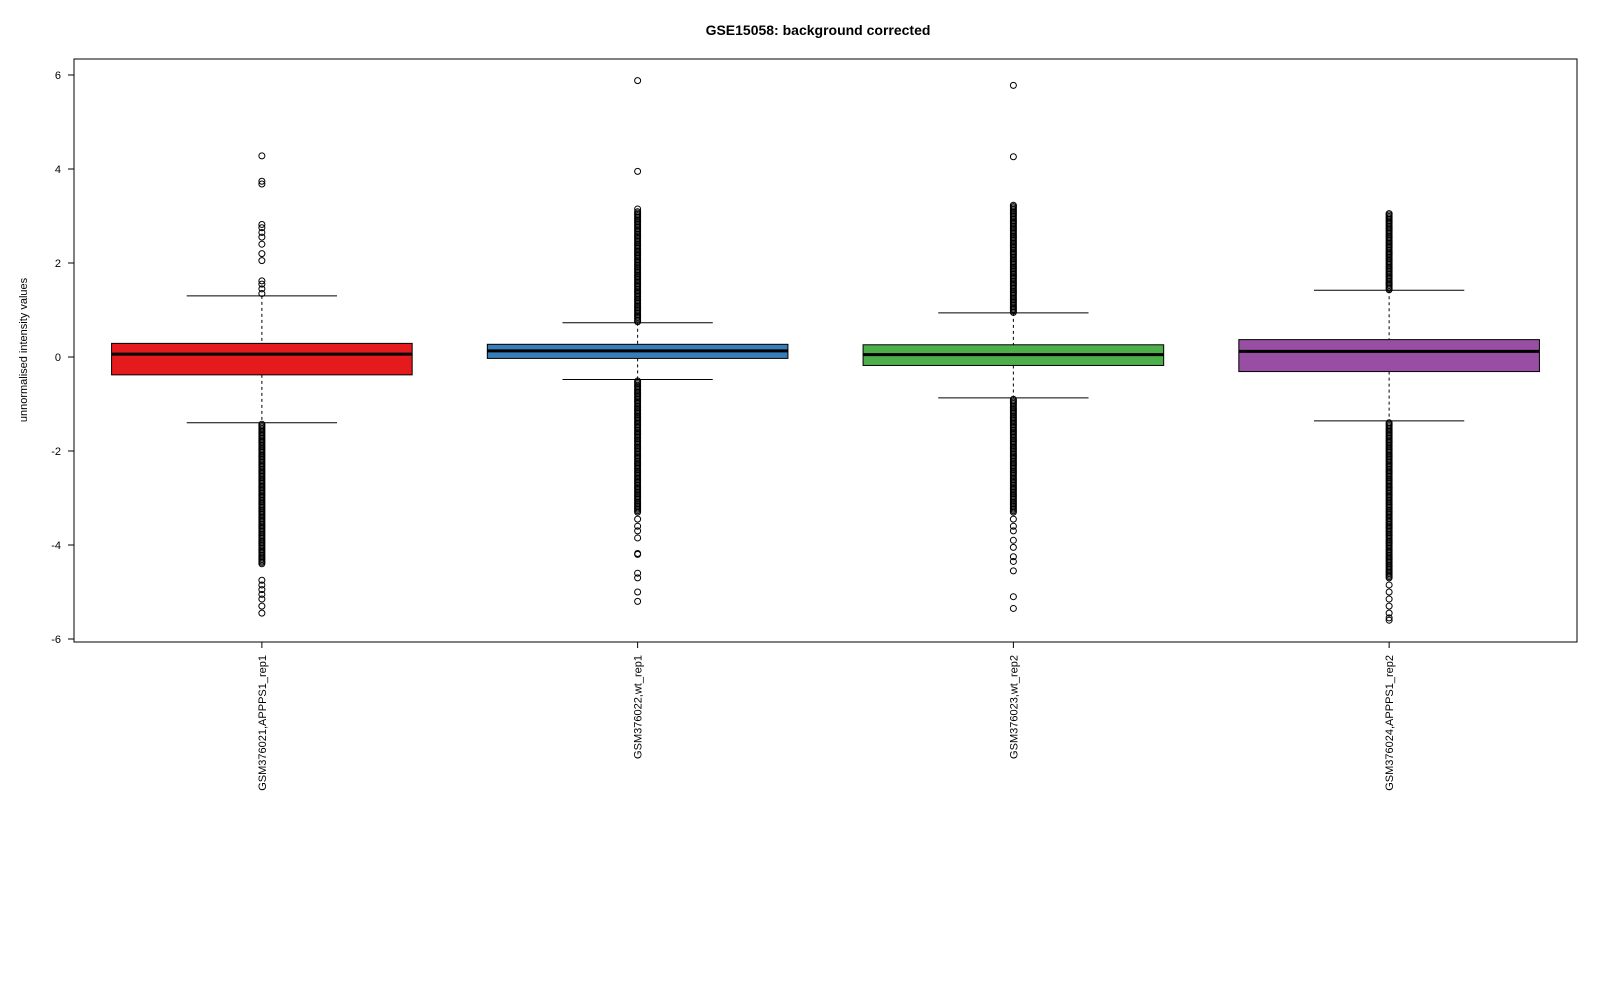 Image resolution: width=1600 pixels, height=1005 pixels. What do you see at coordinates (58, 264) in the screenshot?
I see `y-tick-label: 2` at bounding box center [58, 264].